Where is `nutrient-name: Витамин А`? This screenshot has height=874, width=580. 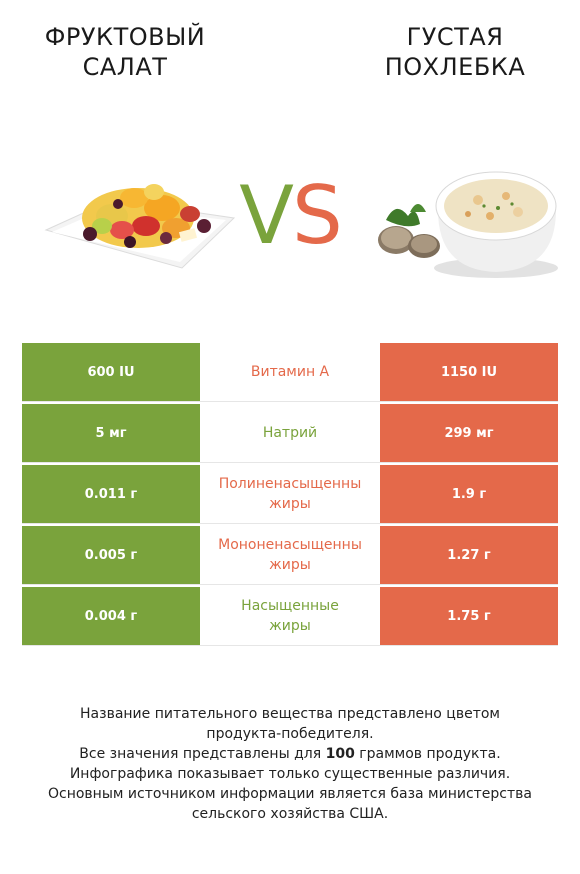 nutrient-name: Витамин А is located at coordinates (290, 372).